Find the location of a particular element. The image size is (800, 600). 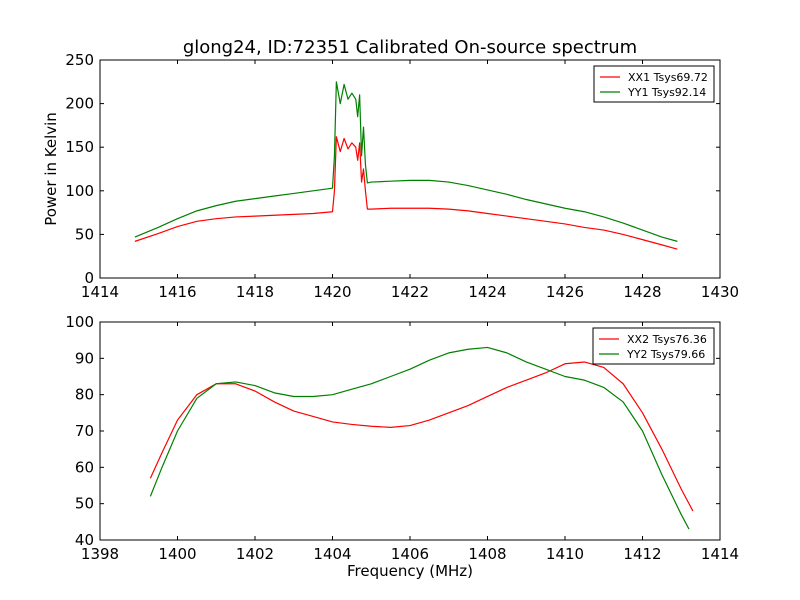

bottom-y-tick-label: 50 is located at coordinates (84, 504).